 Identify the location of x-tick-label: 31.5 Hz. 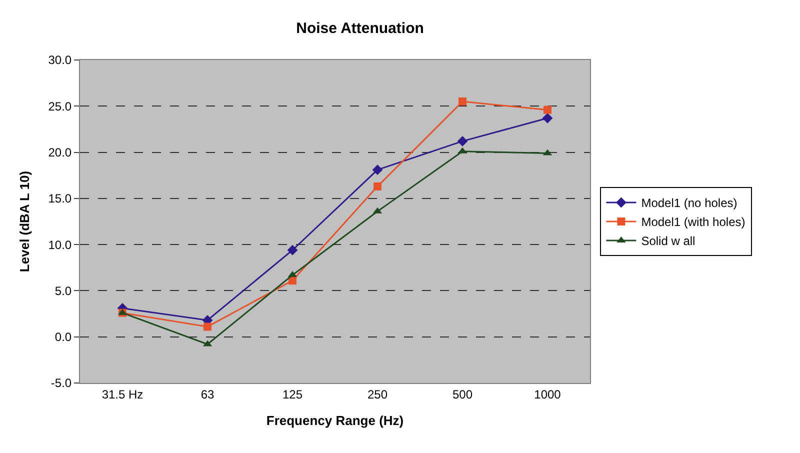
(123, 394).